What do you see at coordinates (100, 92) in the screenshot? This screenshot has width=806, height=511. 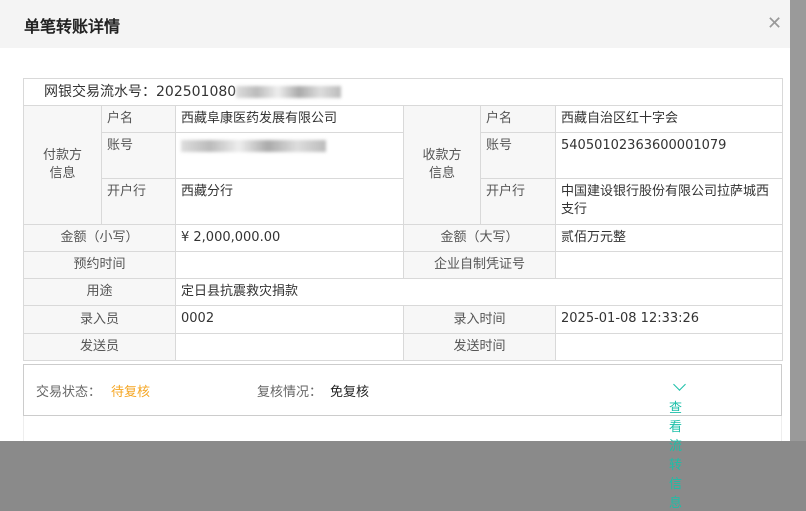 I see `serial-label: 网银交易流水号：` at bounding box center [100, 92].